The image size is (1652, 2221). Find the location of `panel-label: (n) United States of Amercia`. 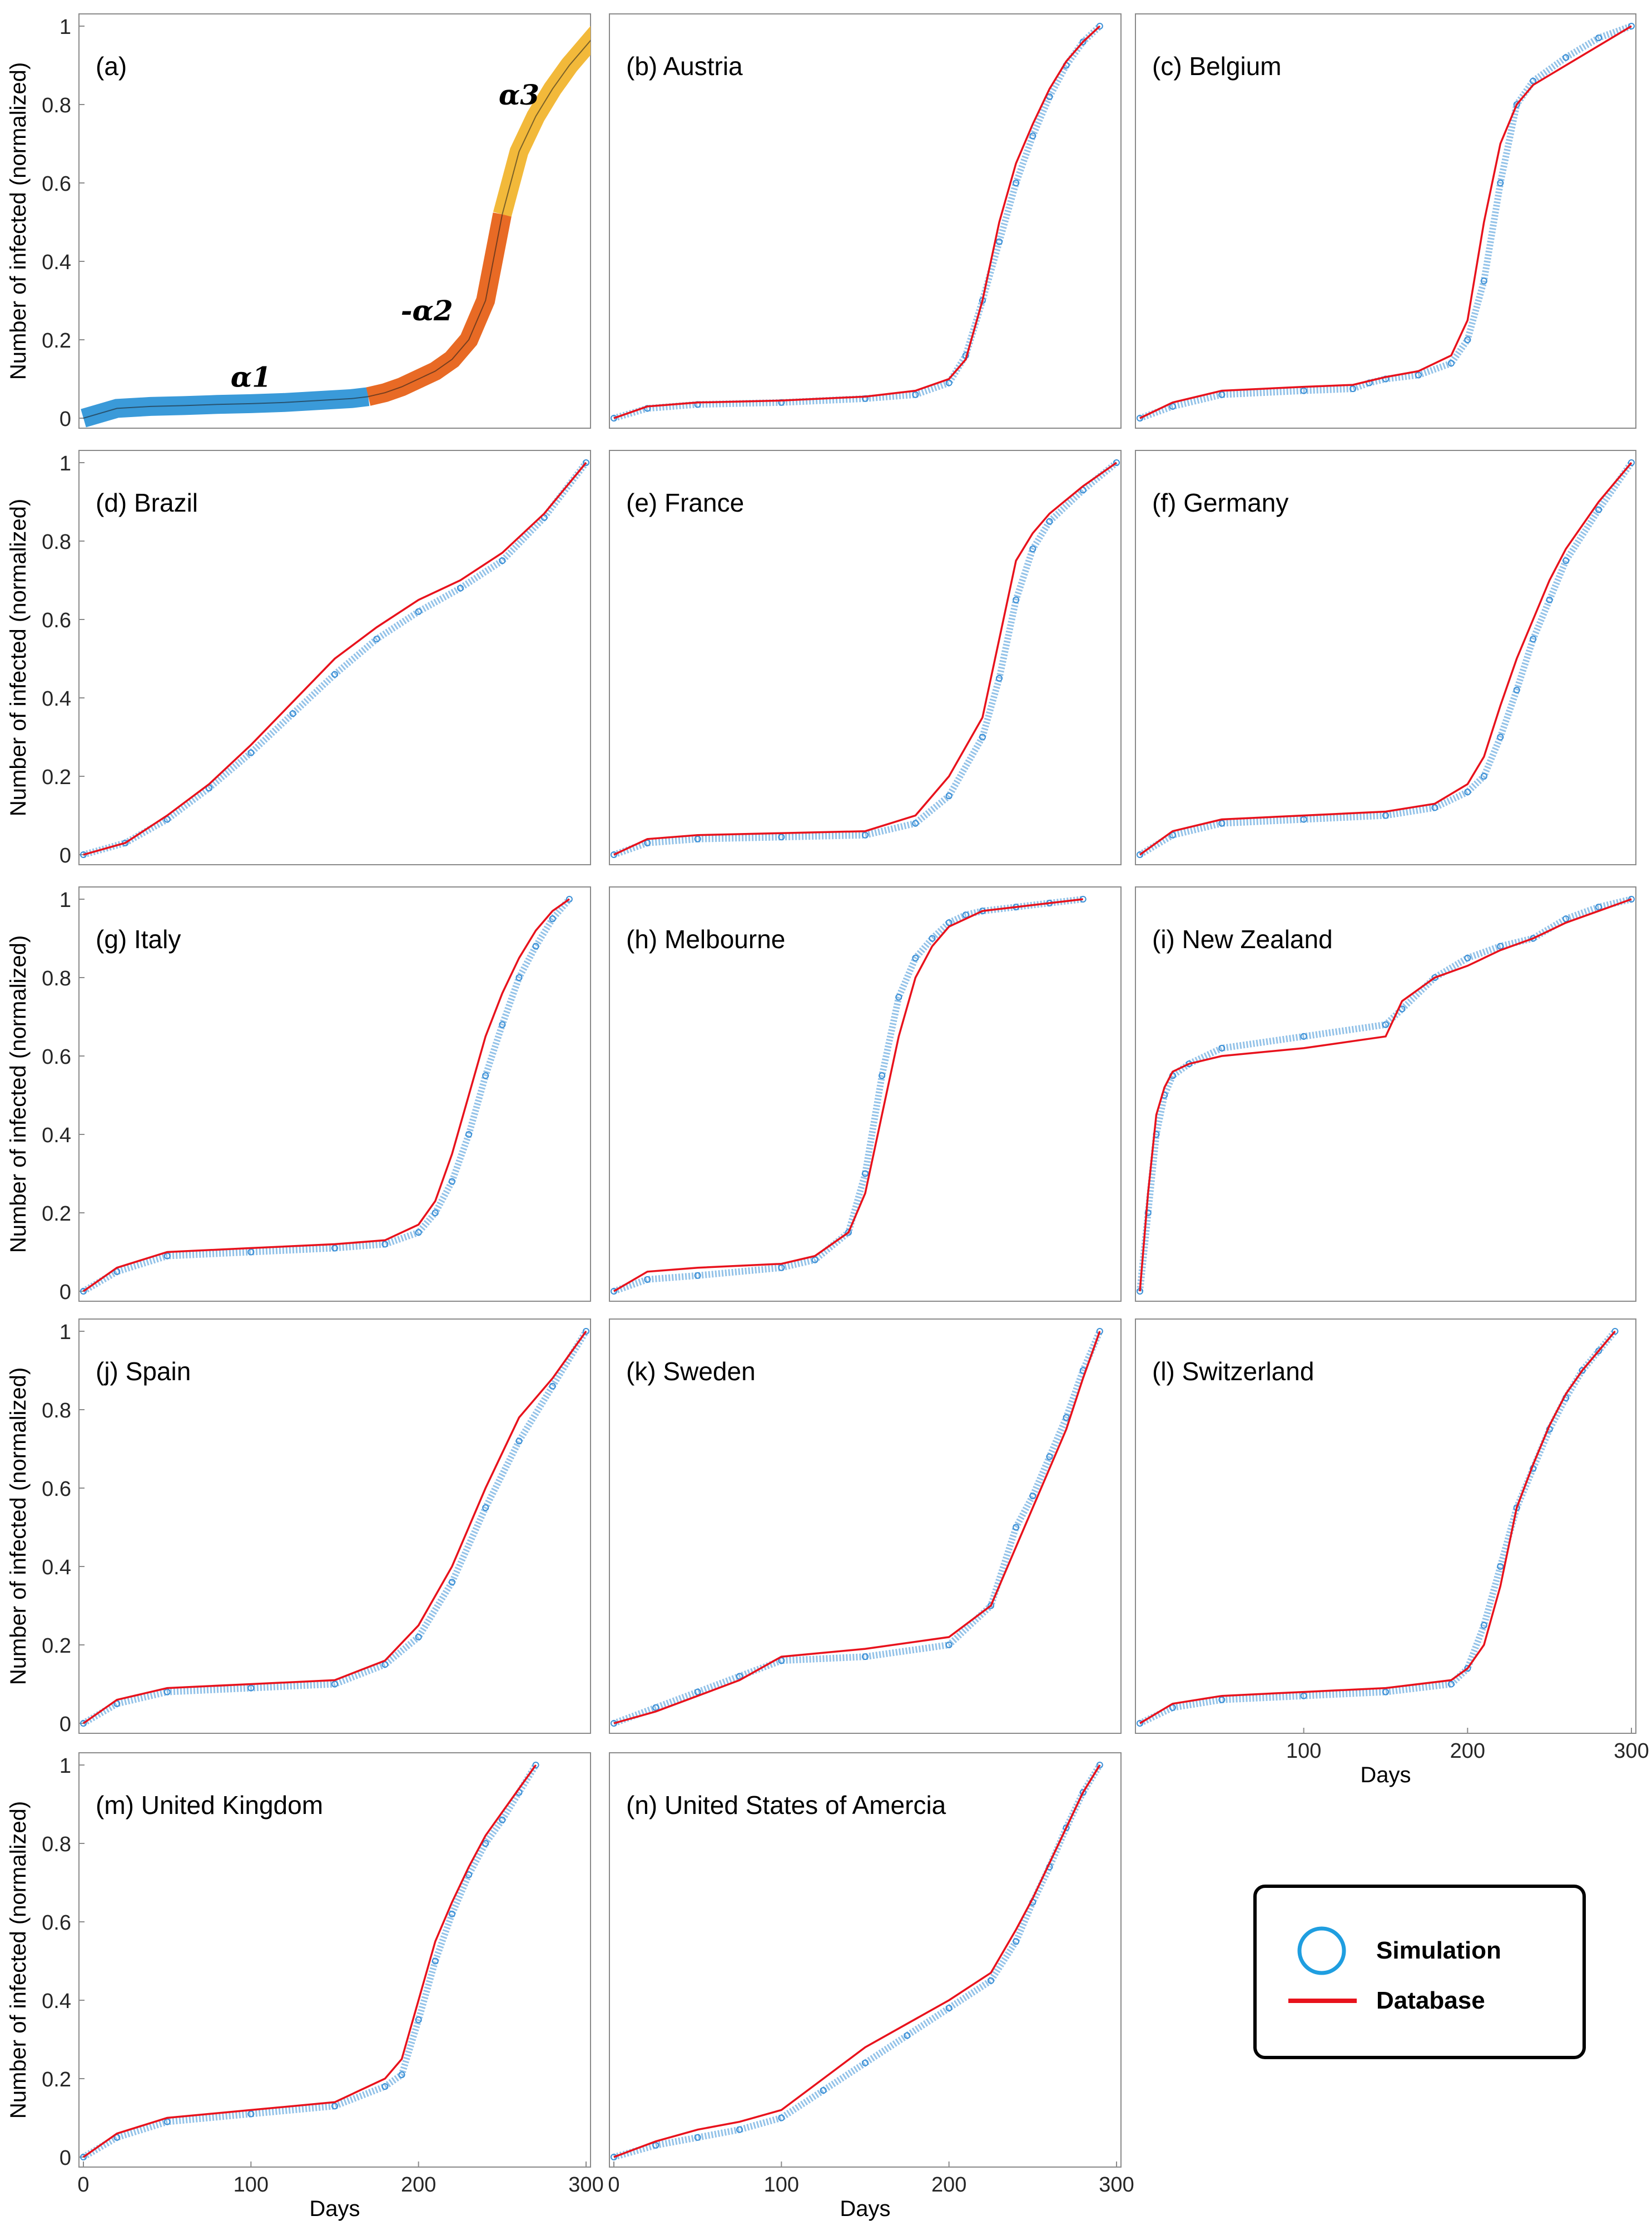

panel-label: (n) United States of Amercia is located at coordinates (786, 1805).